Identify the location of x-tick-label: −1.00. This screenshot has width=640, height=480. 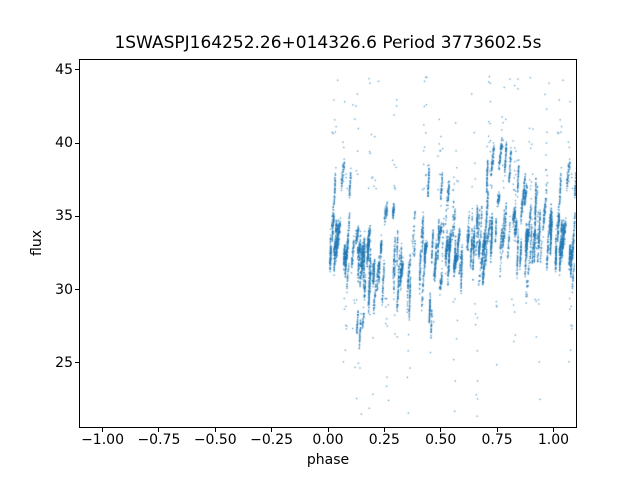
(102, 440).